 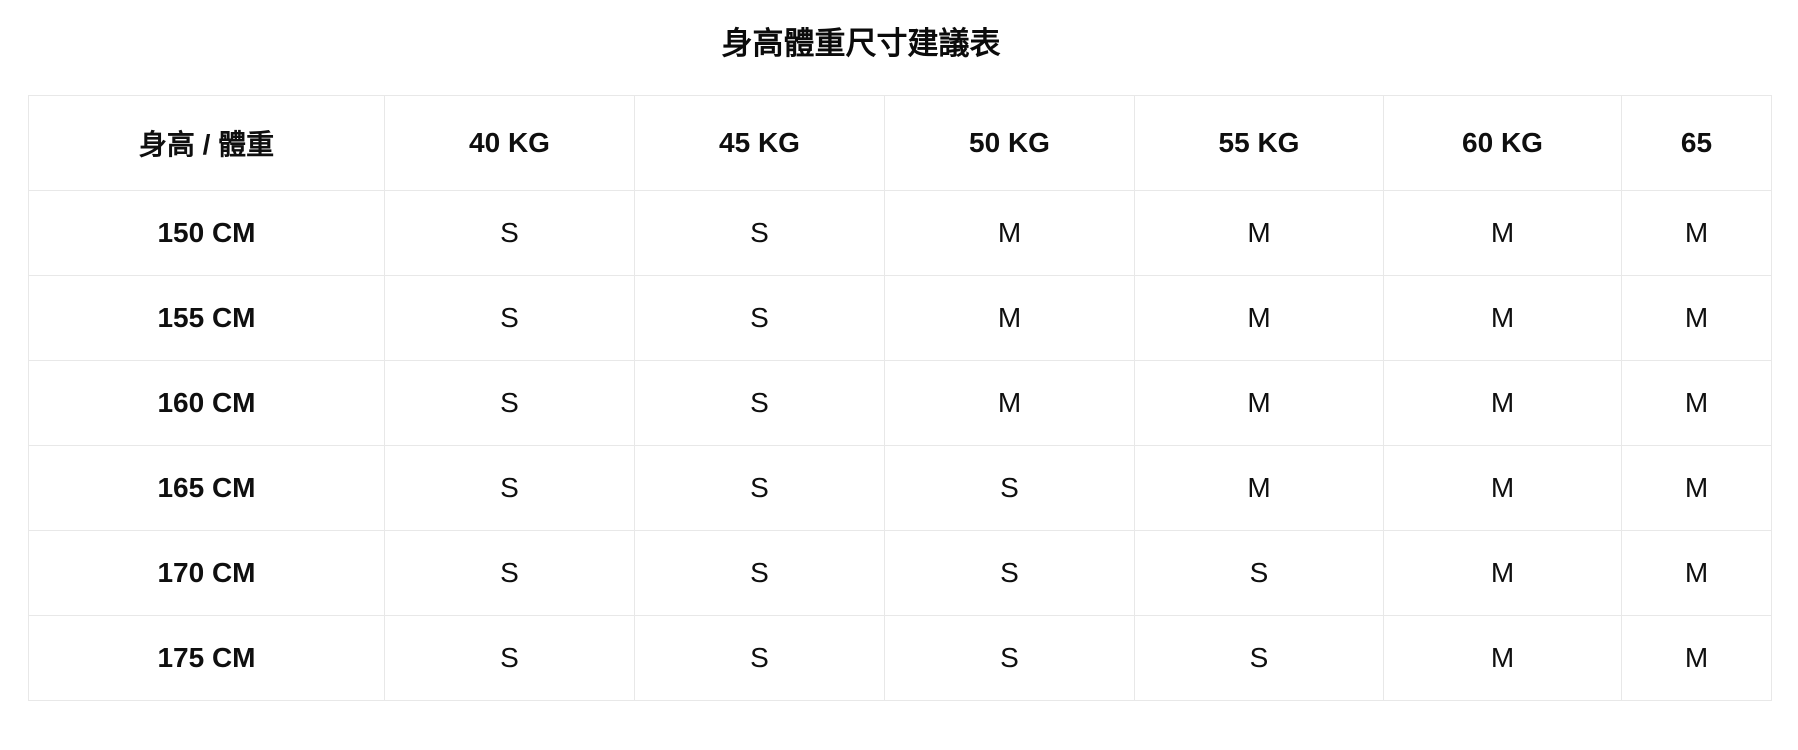 I want to click on table-row-160cm: 160 CM S S M M M M, so click(x=900, y=403).